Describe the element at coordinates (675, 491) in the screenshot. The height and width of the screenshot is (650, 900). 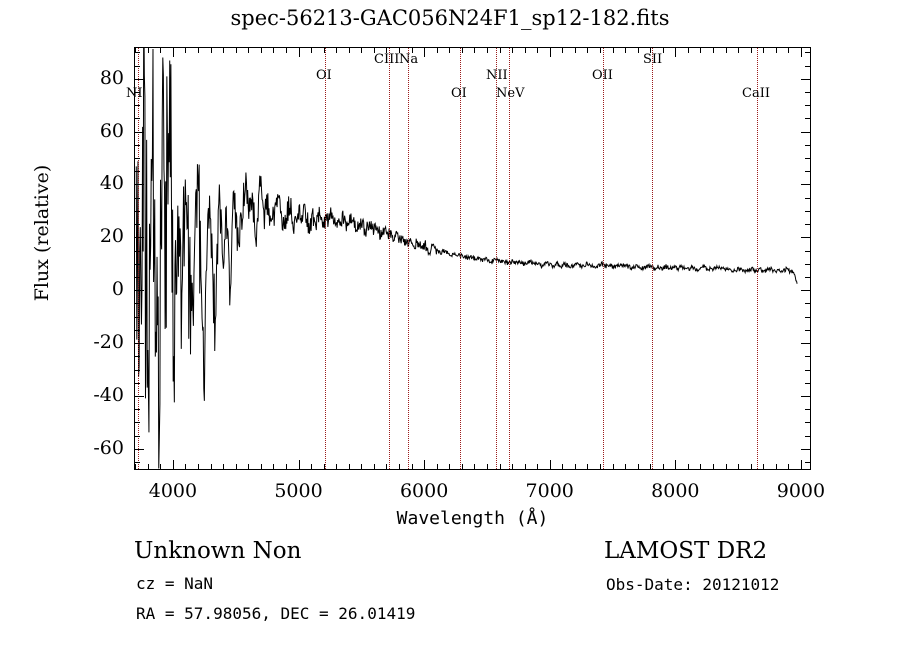
I see `x-tick-label: 8000` at that location.